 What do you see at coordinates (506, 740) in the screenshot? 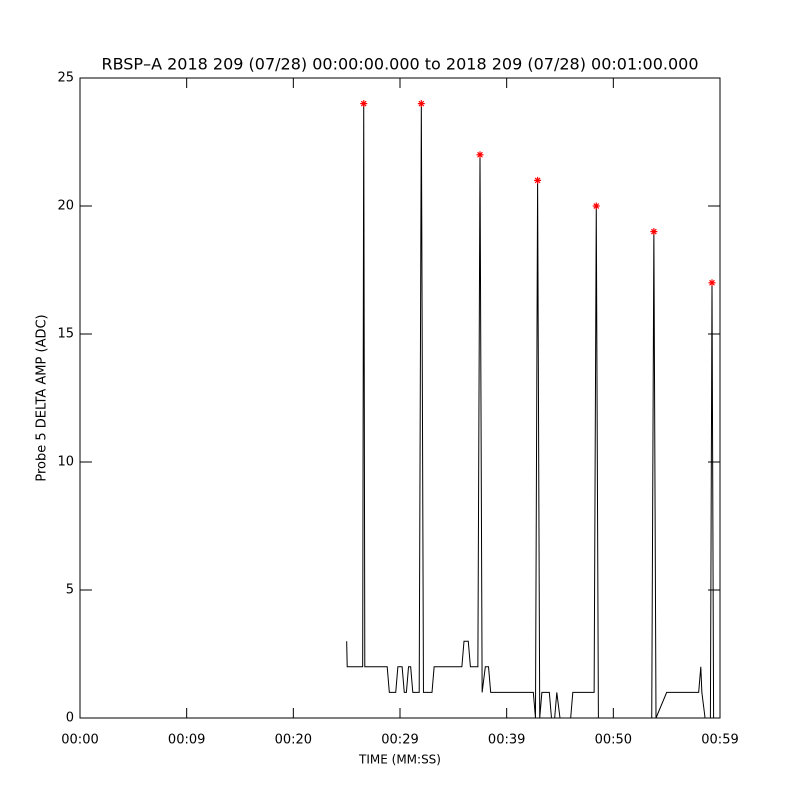
I see `x-tick-label: 00:39` at bounding box center [506, 740].